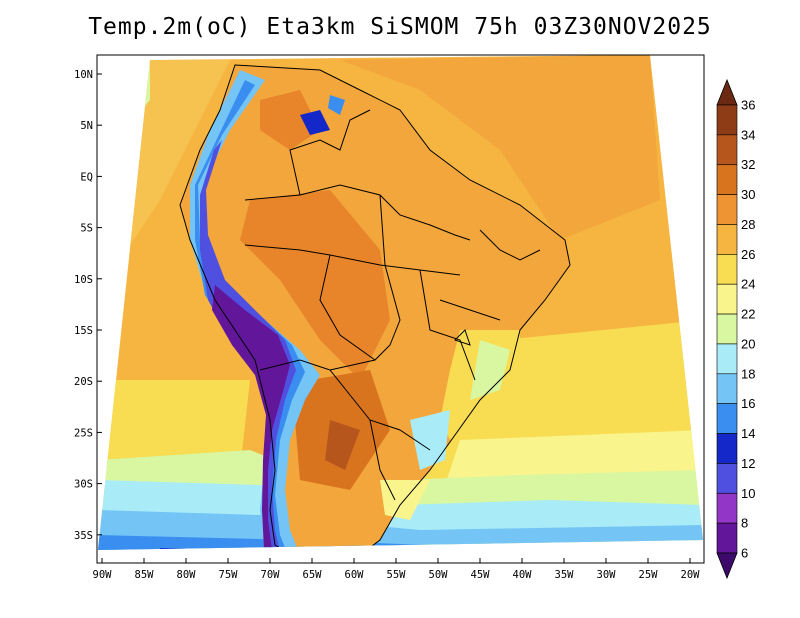  I want to click on lon-tick-label: 65W, so click(313, 575).